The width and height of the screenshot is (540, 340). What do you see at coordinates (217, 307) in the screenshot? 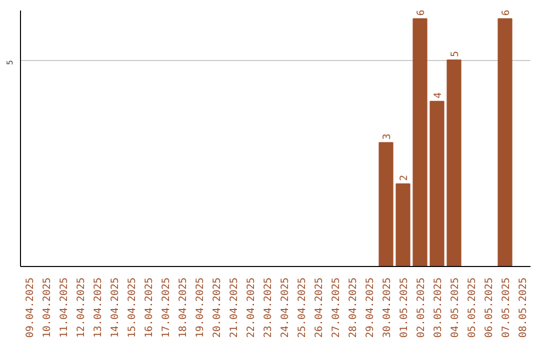
I see `x-tick-label: 20.04.2025` at bounding box center [217, 307].